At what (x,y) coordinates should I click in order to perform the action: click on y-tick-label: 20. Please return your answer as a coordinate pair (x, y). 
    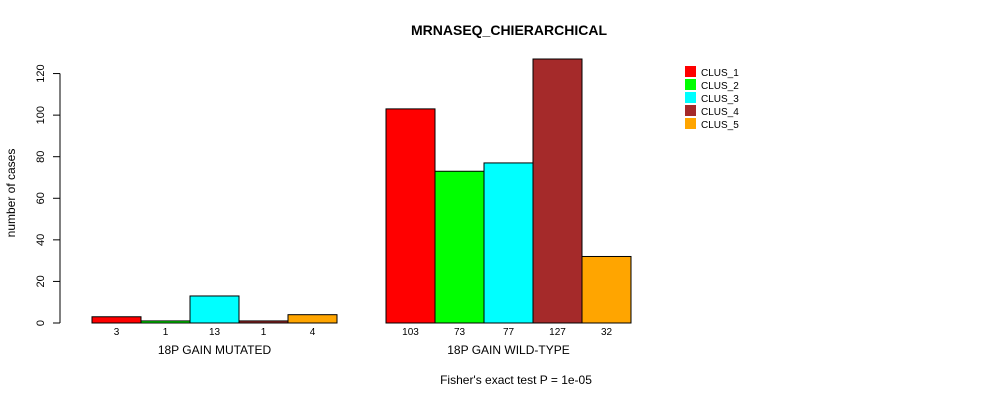
    Looking at the image, I should click on (41, 281).